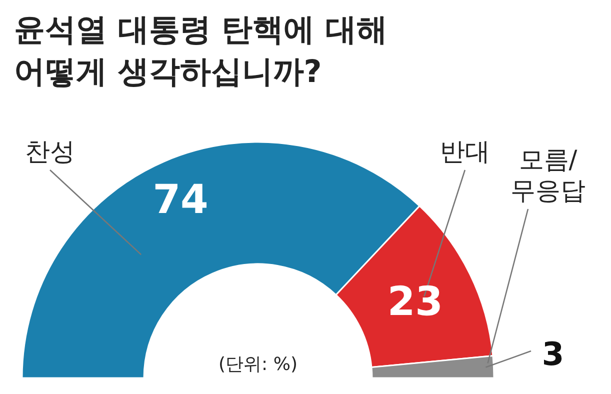  Describe the element at coordinates (548, 175) in the screenshot. I see `slice-label: 모름/ 무응답` at that location.